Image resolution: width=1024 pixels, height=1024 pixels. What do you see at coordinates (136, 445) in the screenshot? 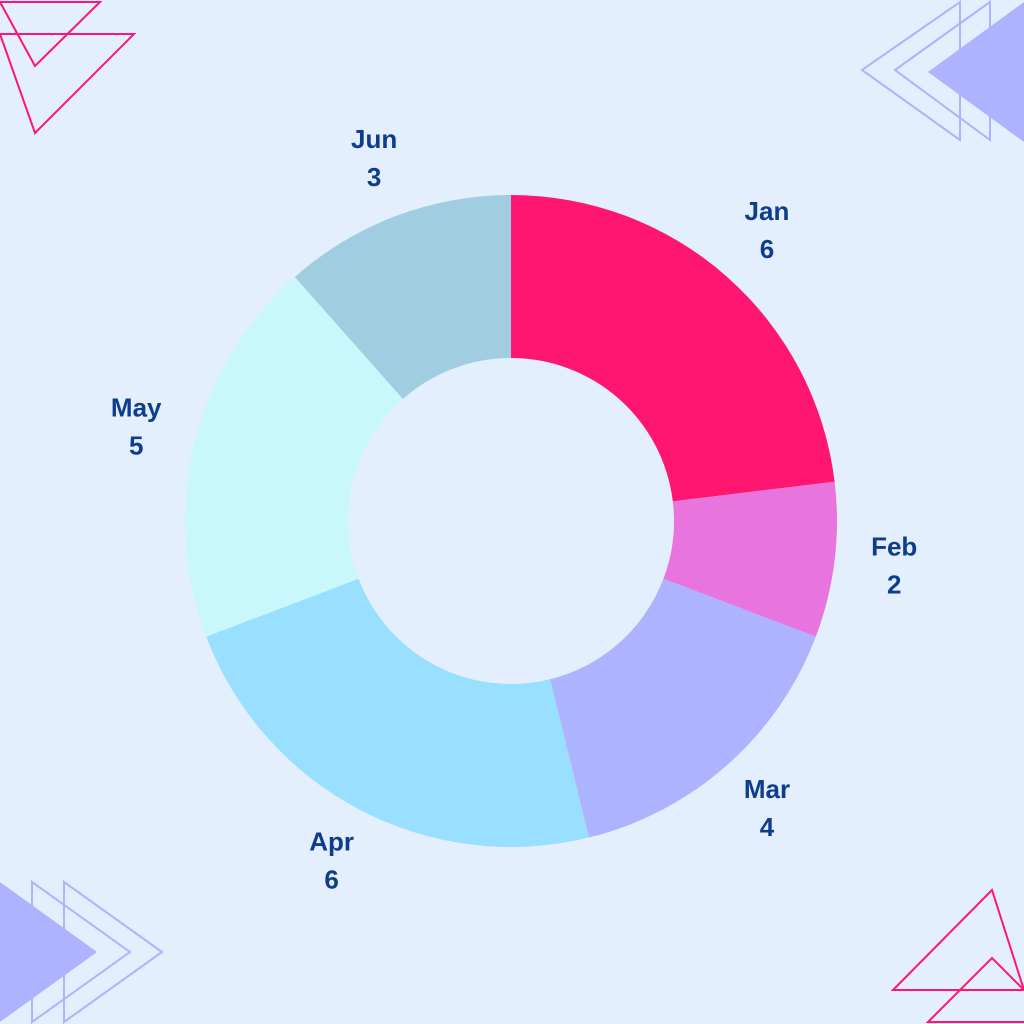
I see `slice-value: 5` at bounding box center [136, 445].